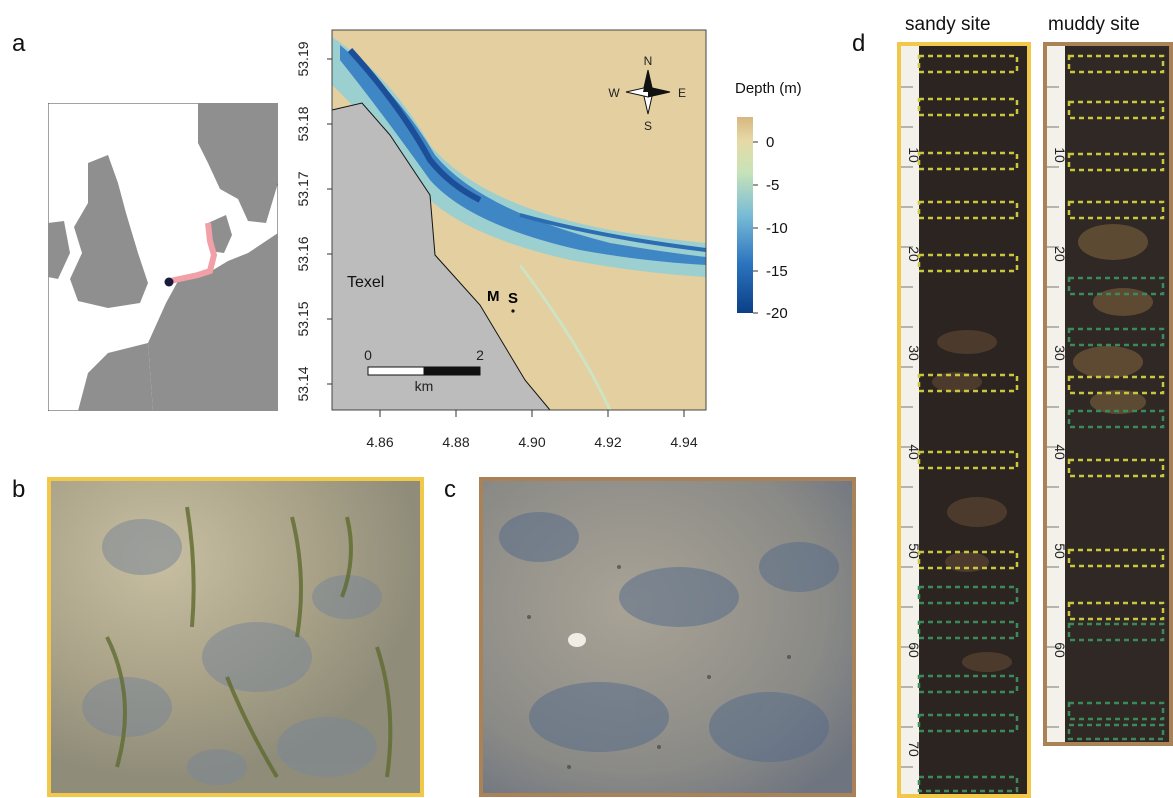  What do you see at coordinates (303, 58) in the screenshot?
I see `y-tick-label: 53.19` at bounding box center [303, 58].